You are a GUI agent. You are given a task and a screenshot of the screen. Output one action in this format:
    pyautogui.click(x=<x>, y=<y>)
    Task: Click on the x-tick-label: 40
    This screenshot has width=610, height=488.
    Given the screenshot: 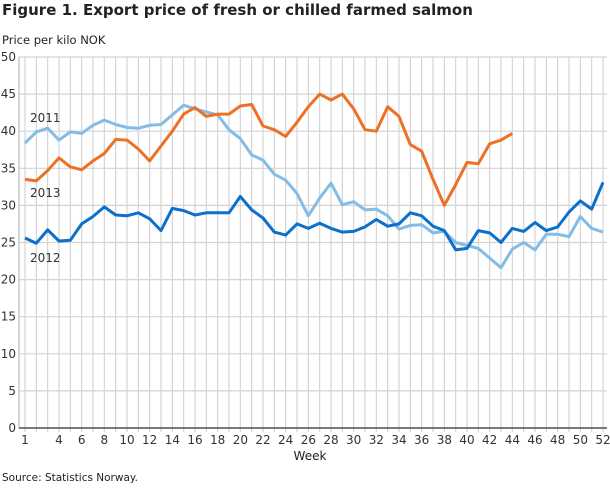 What is the action you would take?
    pyautogui.click(x=466, y=440)
    